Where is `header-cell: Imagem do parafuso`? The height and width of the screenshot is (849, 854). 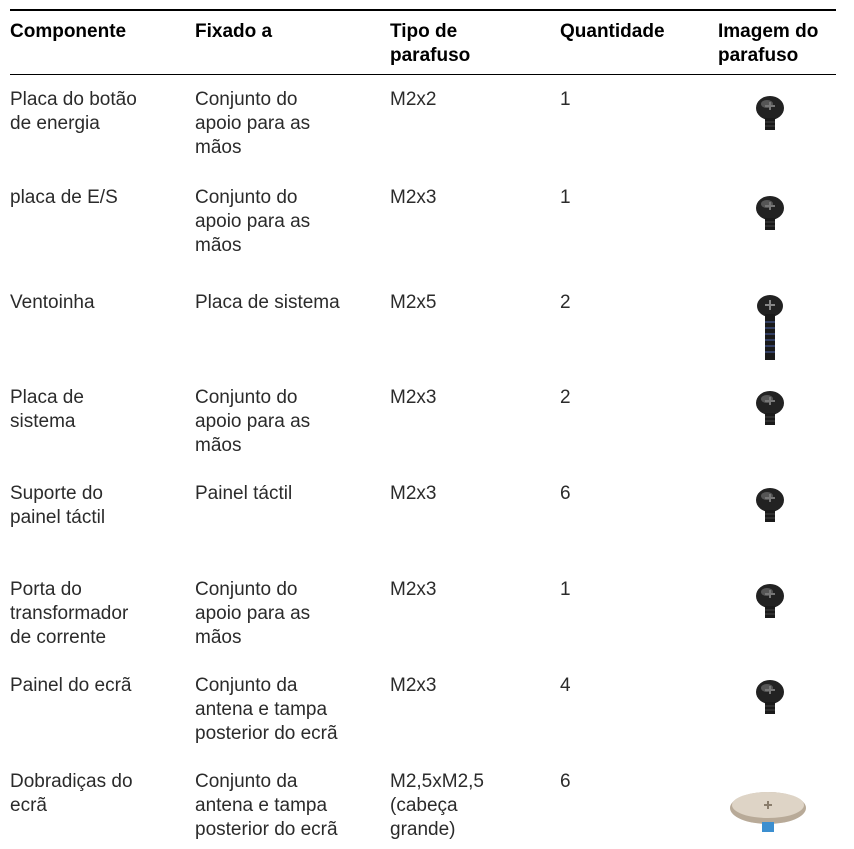 header-cell: Imagem do parafuso is located at coordinates (768, 43).